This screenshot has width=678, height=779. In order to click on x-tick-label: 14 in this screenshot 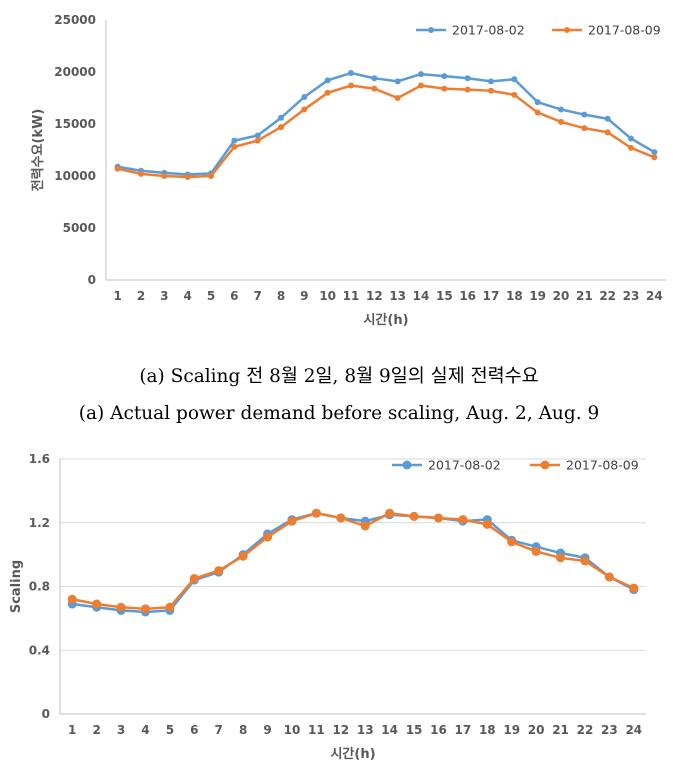, I will do `click(389, 730)`.